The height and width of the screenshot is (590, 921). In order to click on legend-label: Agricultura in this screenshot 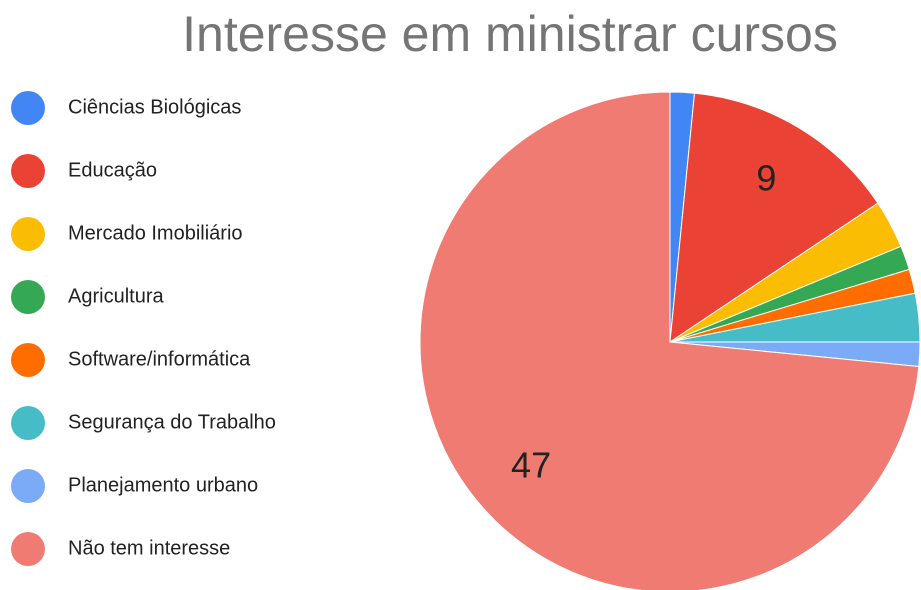, I will do `click(116, 296)`.